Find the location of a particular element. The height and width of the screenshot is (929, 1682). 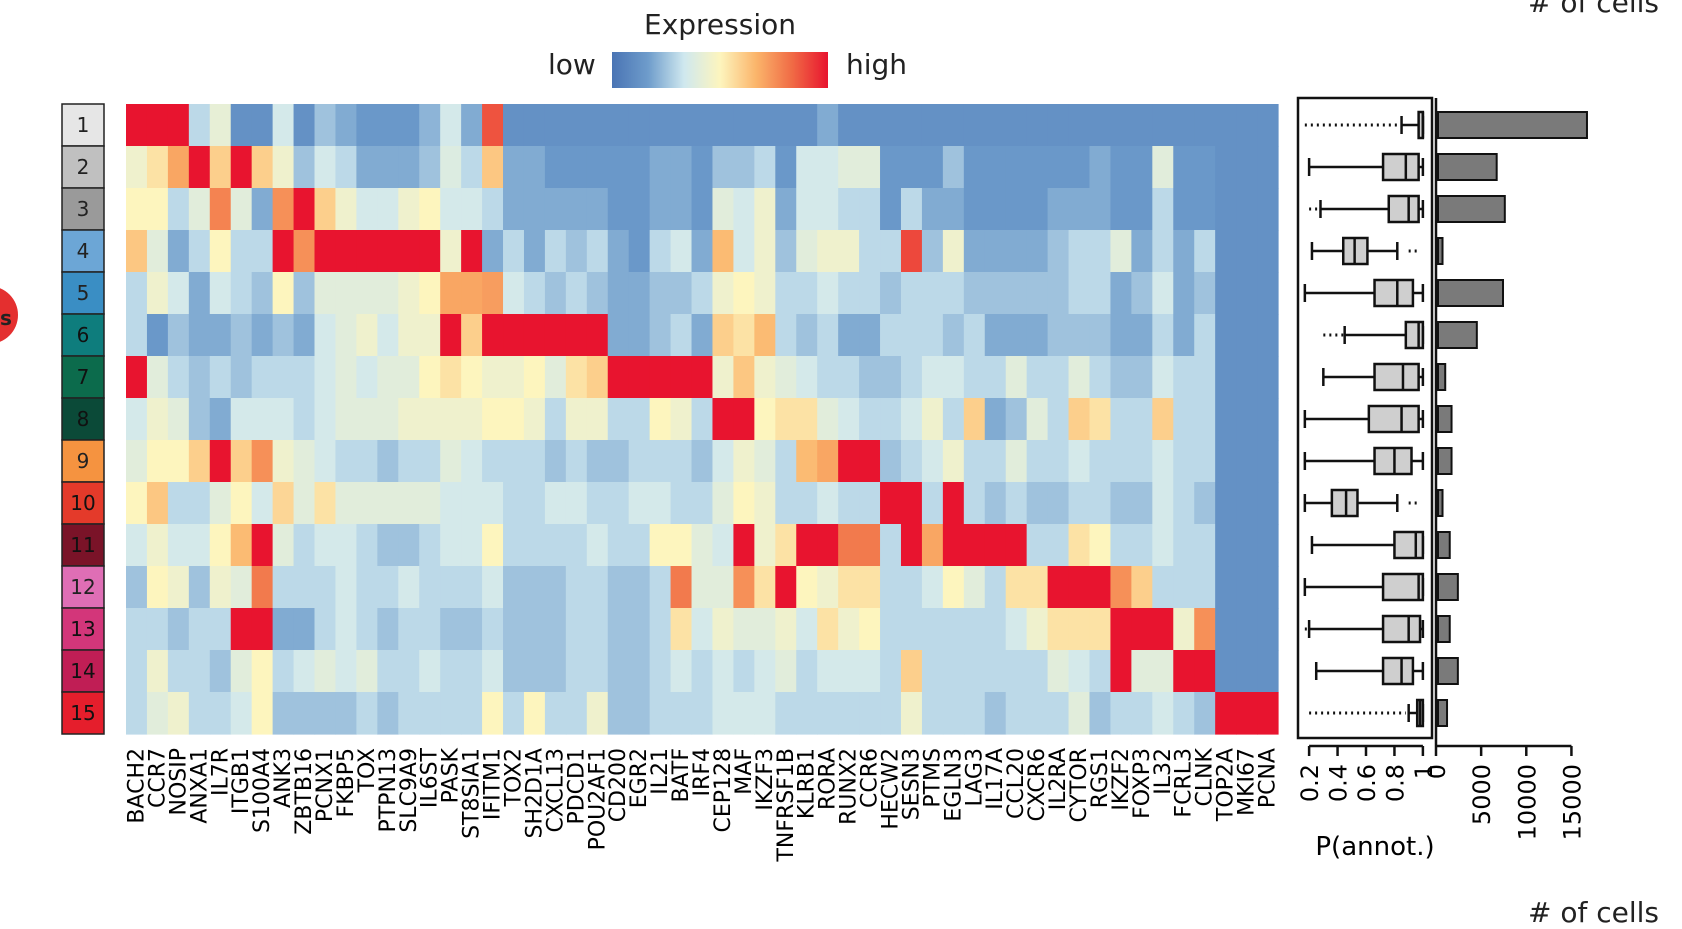

gene-label: RUNX2 is located at coordinates (849, 786).